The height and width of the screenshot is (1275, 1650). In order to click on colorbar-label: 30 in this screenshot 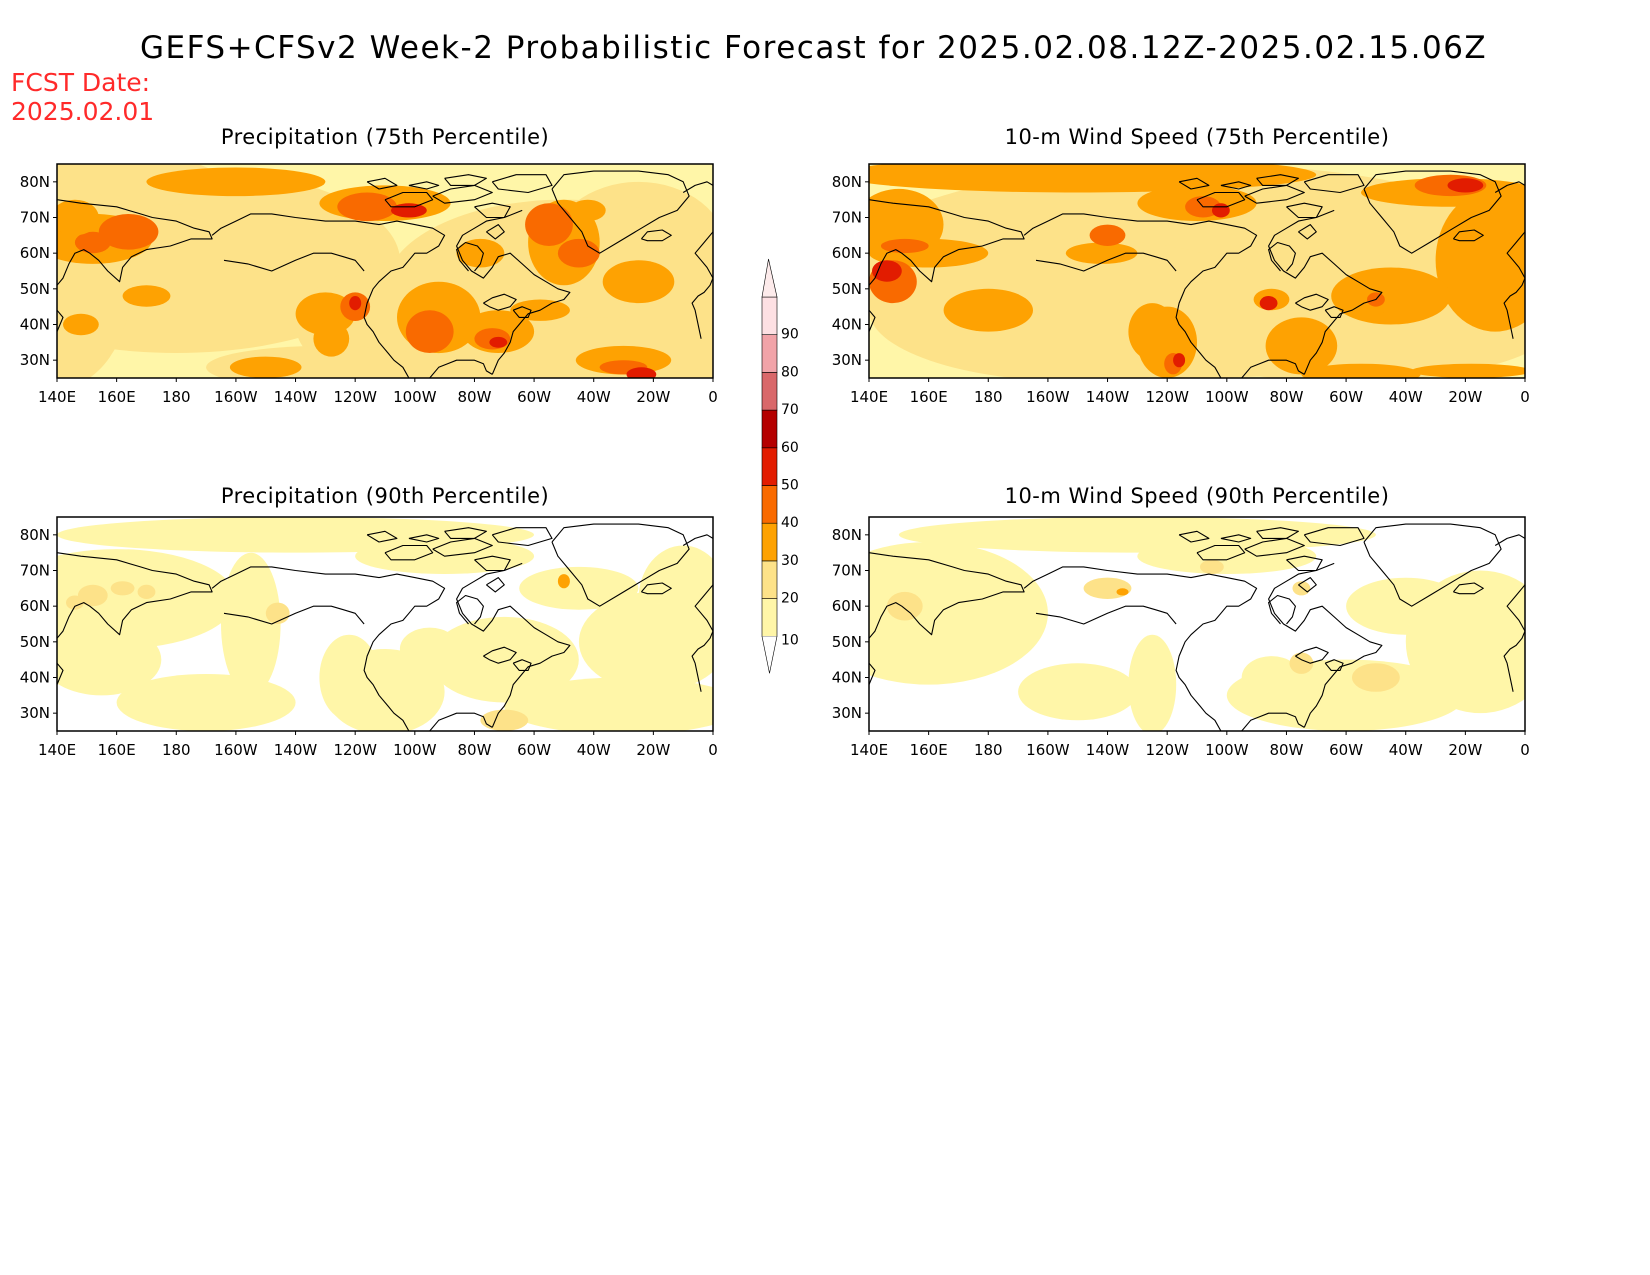, I will do `click(790, 561)`.